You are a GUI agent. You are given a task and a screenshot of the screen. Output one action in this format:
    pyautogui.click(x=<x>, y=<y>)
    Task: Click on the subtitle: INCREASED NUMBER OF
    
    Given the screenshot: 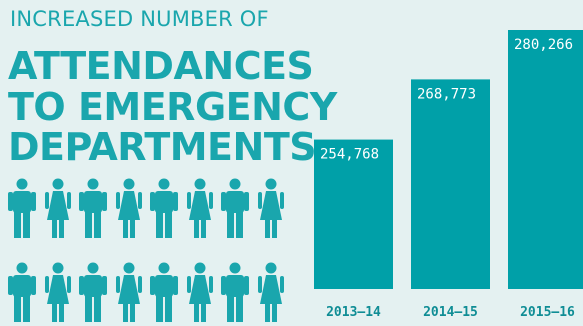 What is the action you would take?
    pyautogui.click(x=139, y=19)
    